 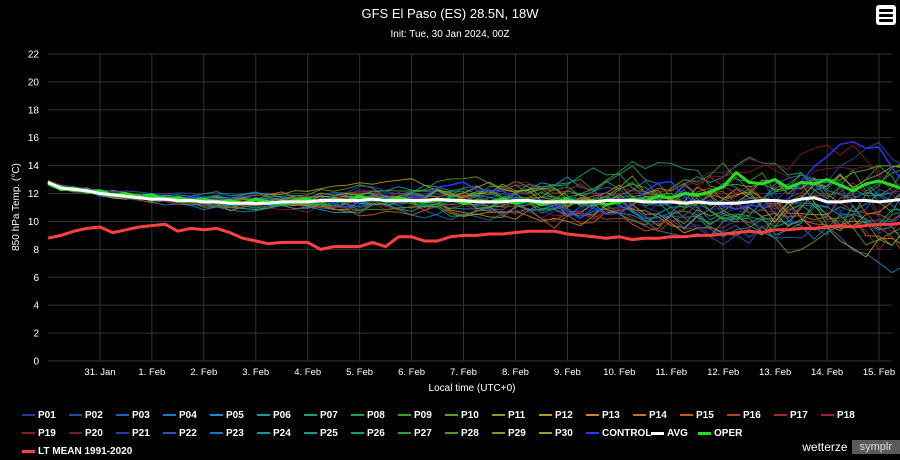 I want to click on legend-item-avg: AVG, so click(x=674, y=433).